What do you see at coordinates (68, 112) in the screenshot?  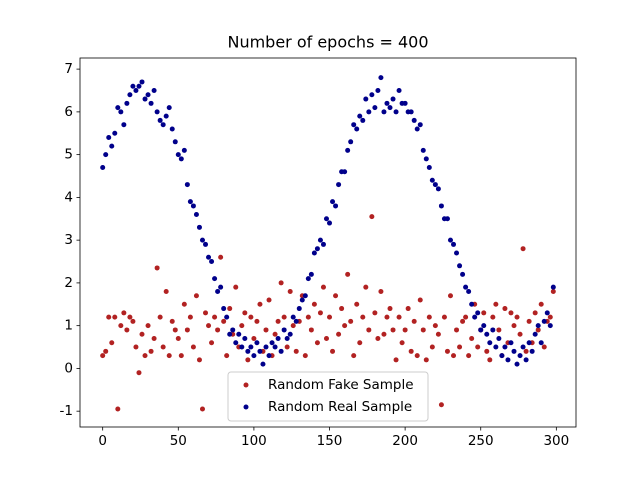 I see `y-tick-label: 6` at bounding box center [68, 112].